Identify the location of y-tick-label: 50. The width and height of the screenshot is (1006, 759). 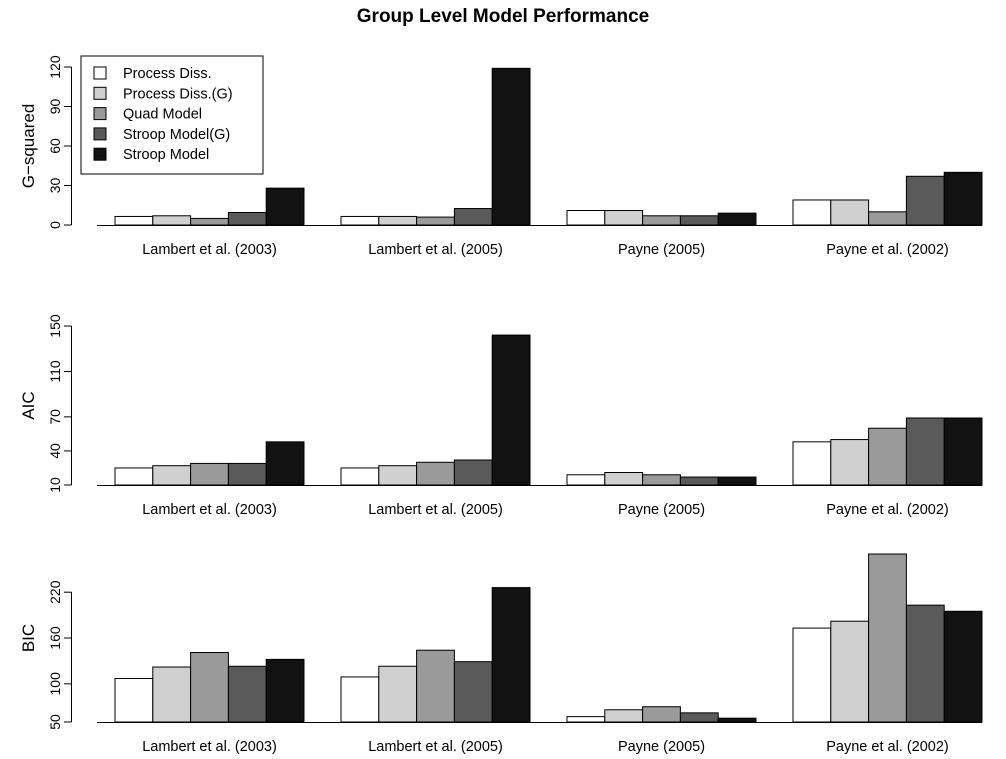
(55, 722).